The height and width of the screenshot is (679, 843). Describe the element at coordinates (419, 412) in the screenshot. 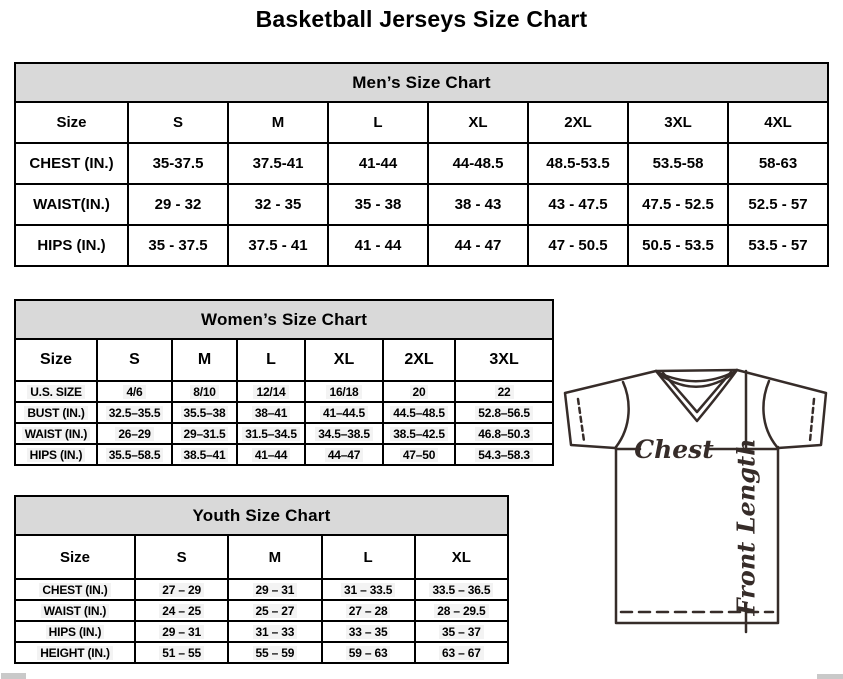

I see `size-value-cell: 44.5–48.5` at that location.